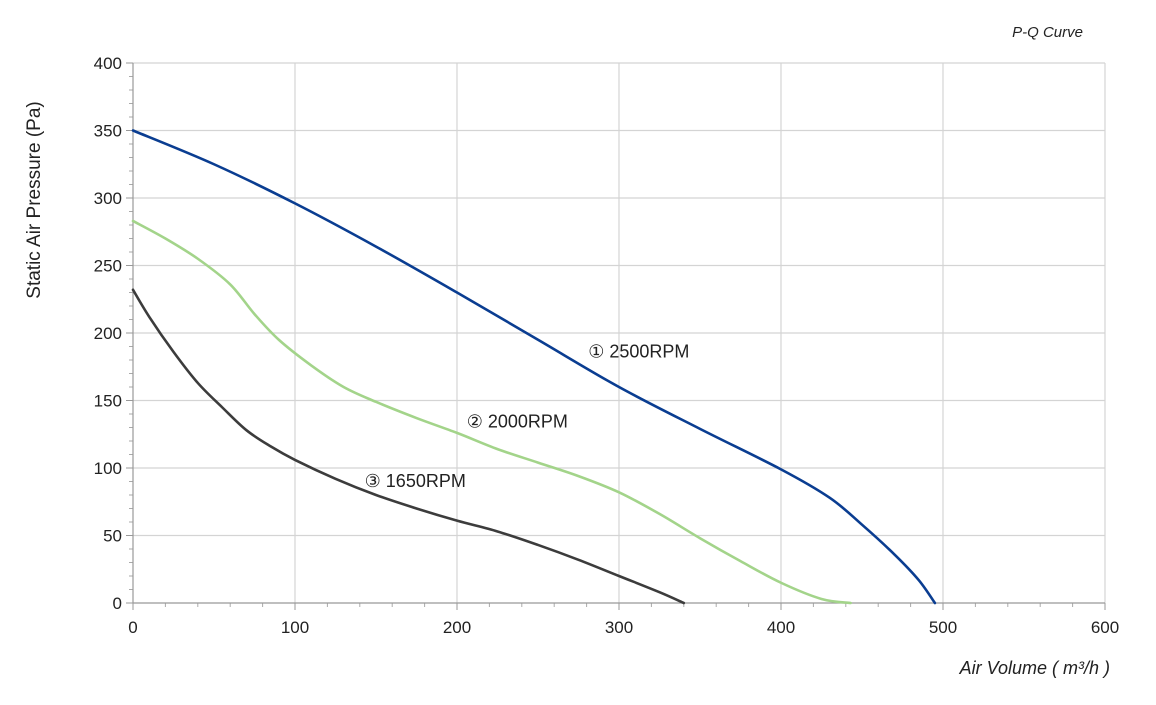  Describe the element at coordinates (108, 333) in the screenshot. I see `y-tick-label: 200` at that location.